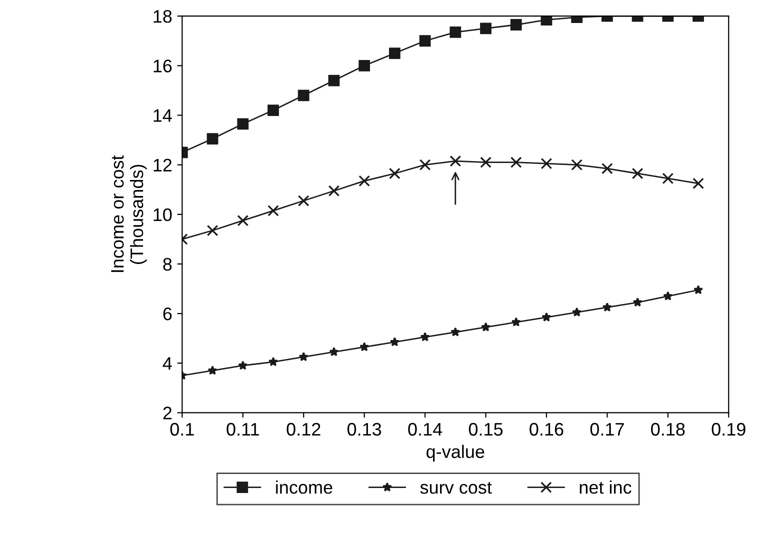 This screenshot has height=536, width=759. Describe the element at coordinates (167, 363) in the screenshot. I see `y-tick-label: 4` at that location.